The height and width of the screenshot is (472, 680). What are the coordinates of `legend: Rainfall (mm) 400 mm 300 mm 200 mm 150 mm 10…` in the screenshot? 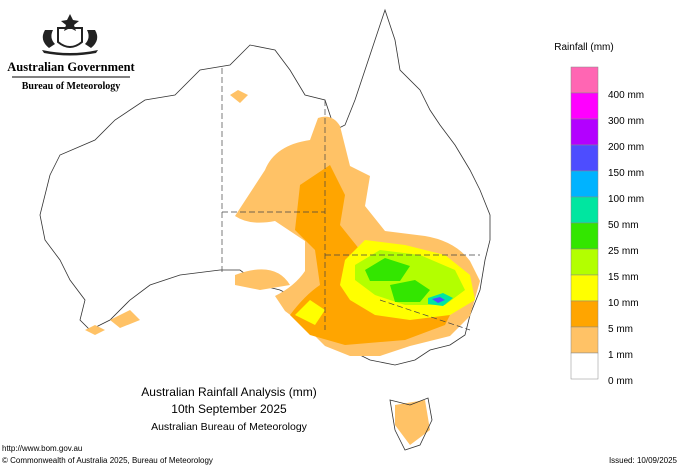 It's located at (599, 214).